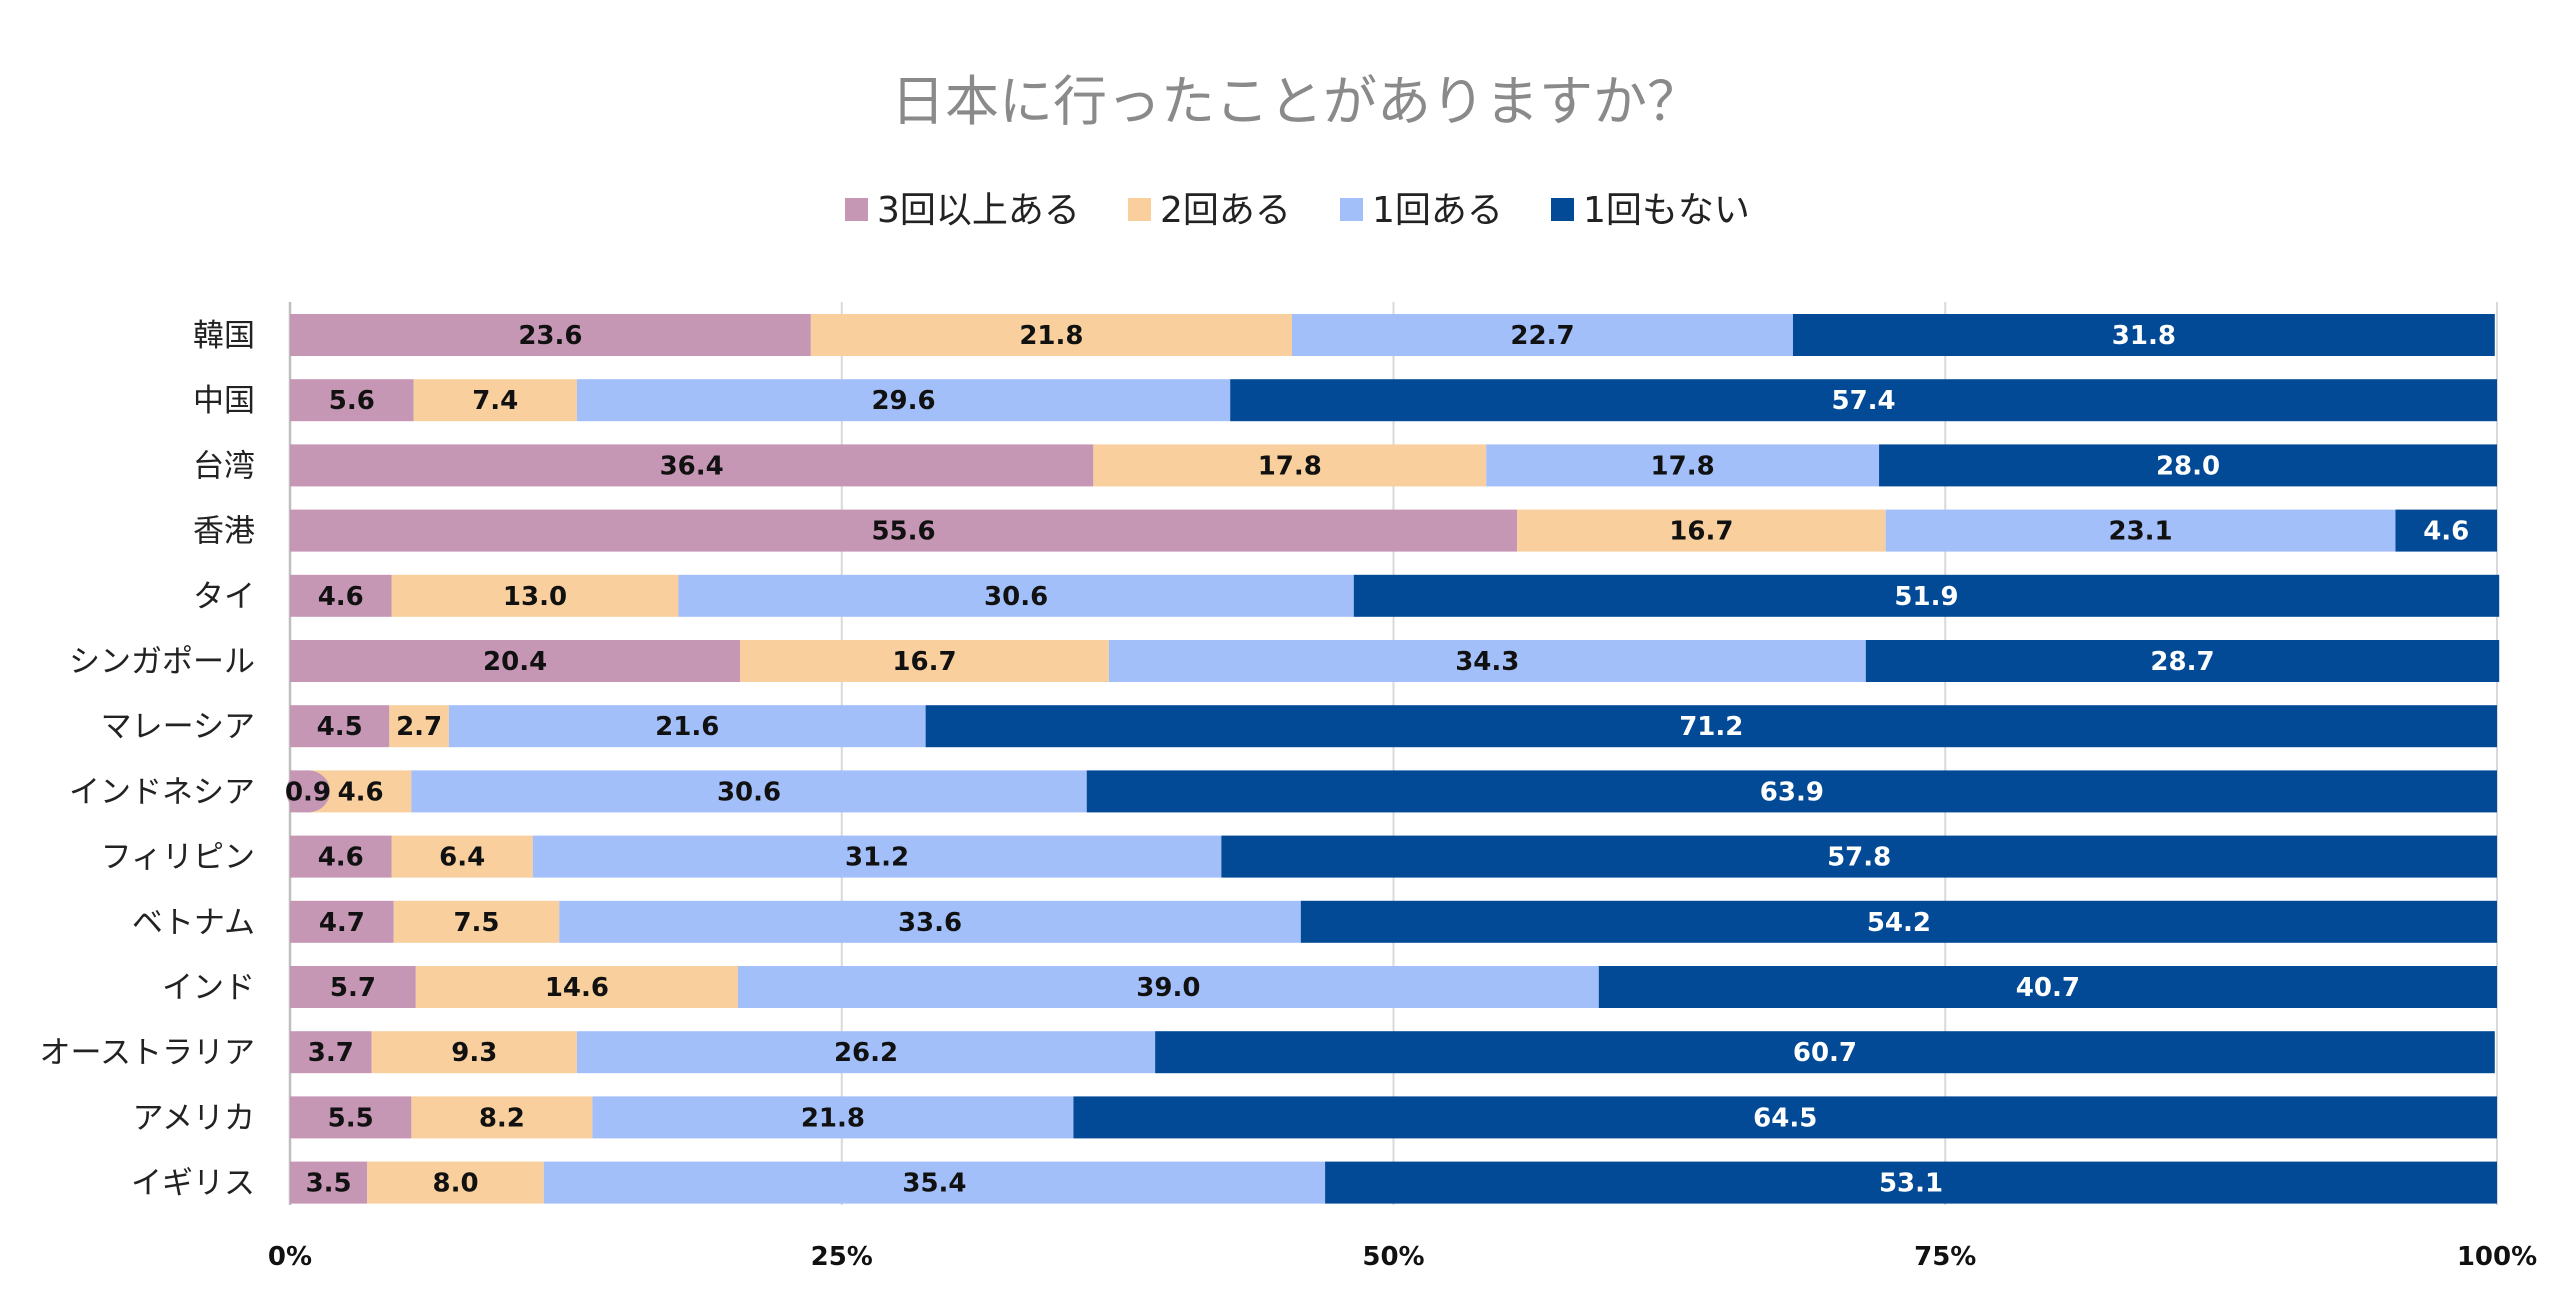 The height and width of the screenshot is (1289, 2560). What do you see at coordinates (1393, 1257) in the screenshot?
I see `x-tick-label: 50%` at bounding box center [1393, 1257].